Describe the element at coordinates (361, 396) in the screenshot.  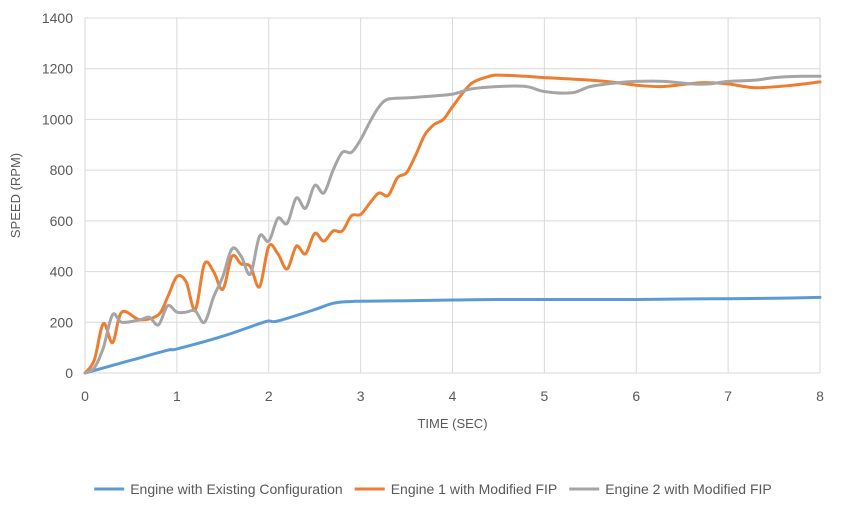
I see `x-tick-label: 3` at that location.